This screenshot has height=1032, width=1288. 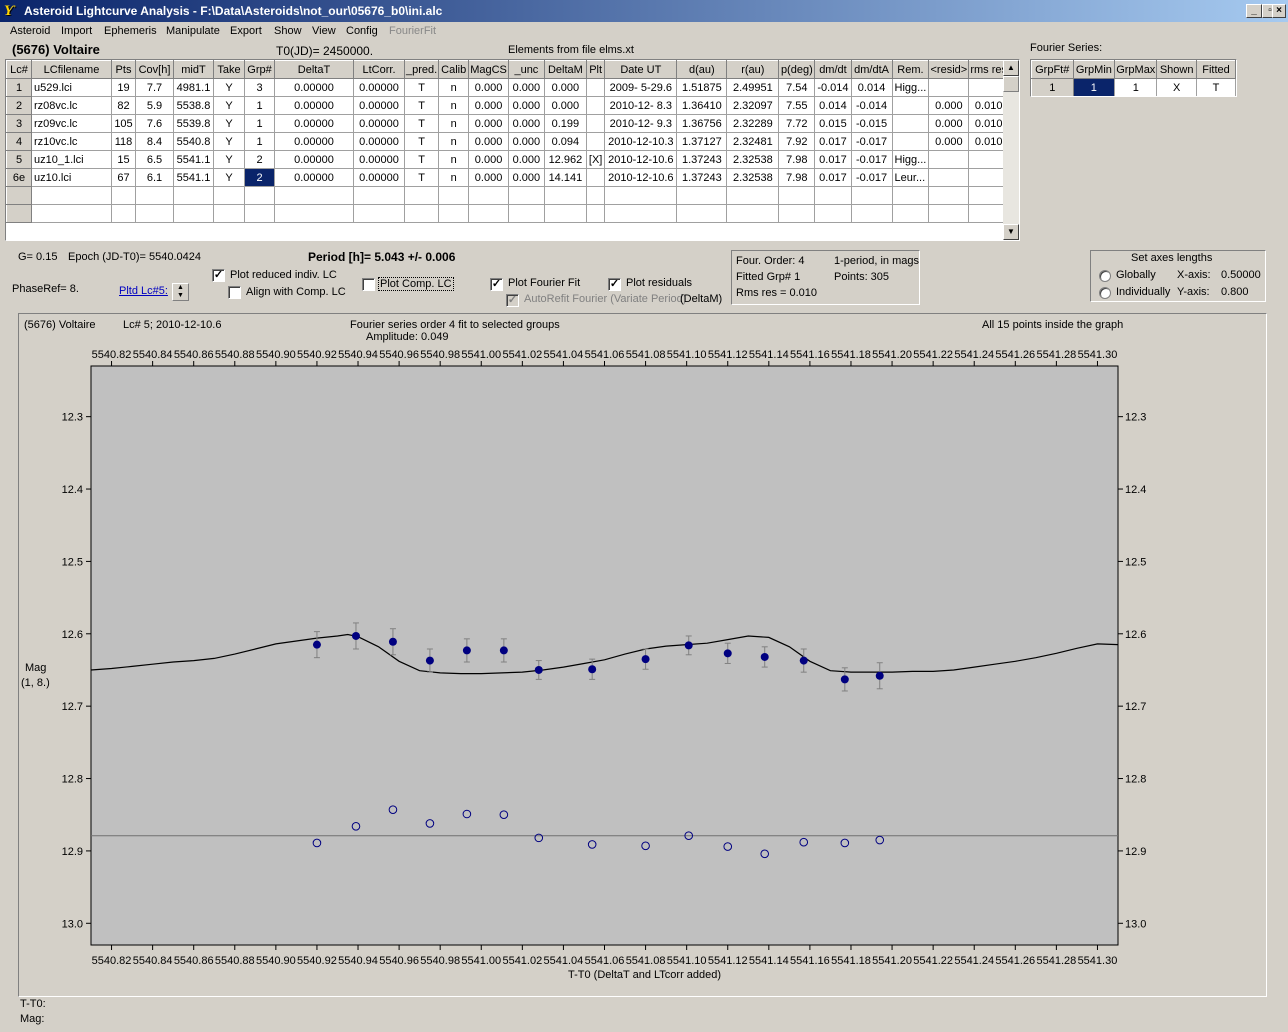 What do you see at coordinates (949, 69) in the screenshot?
I see `lc-col-header: <resid>` at bounding box center [949, 69].